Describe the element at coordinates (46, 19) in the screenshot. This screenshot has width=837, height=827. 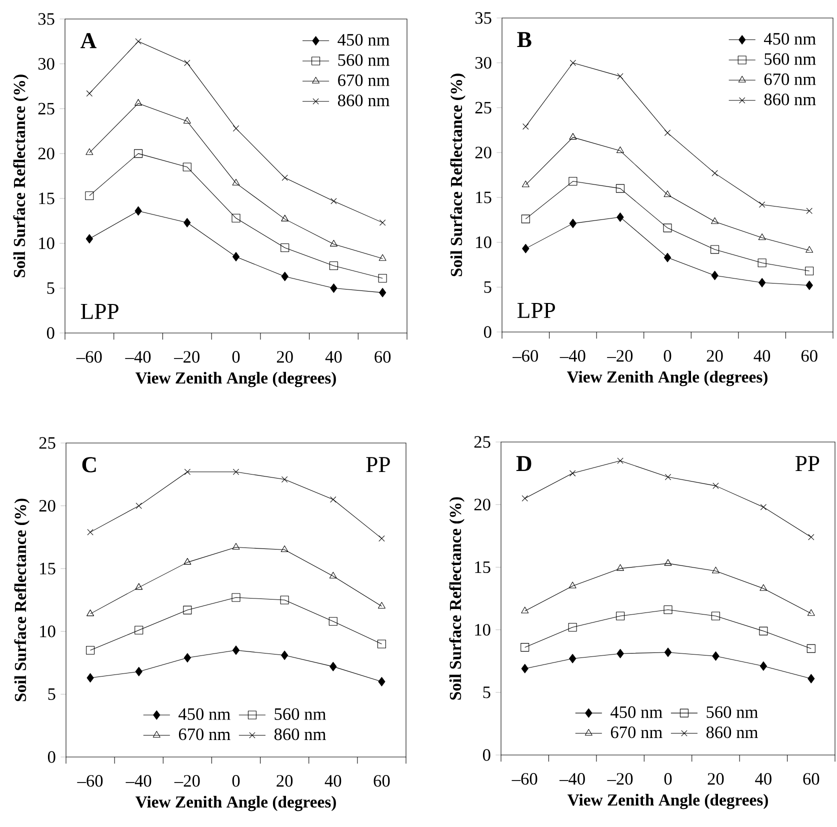
I see `y-tick-label: 35` at that location.